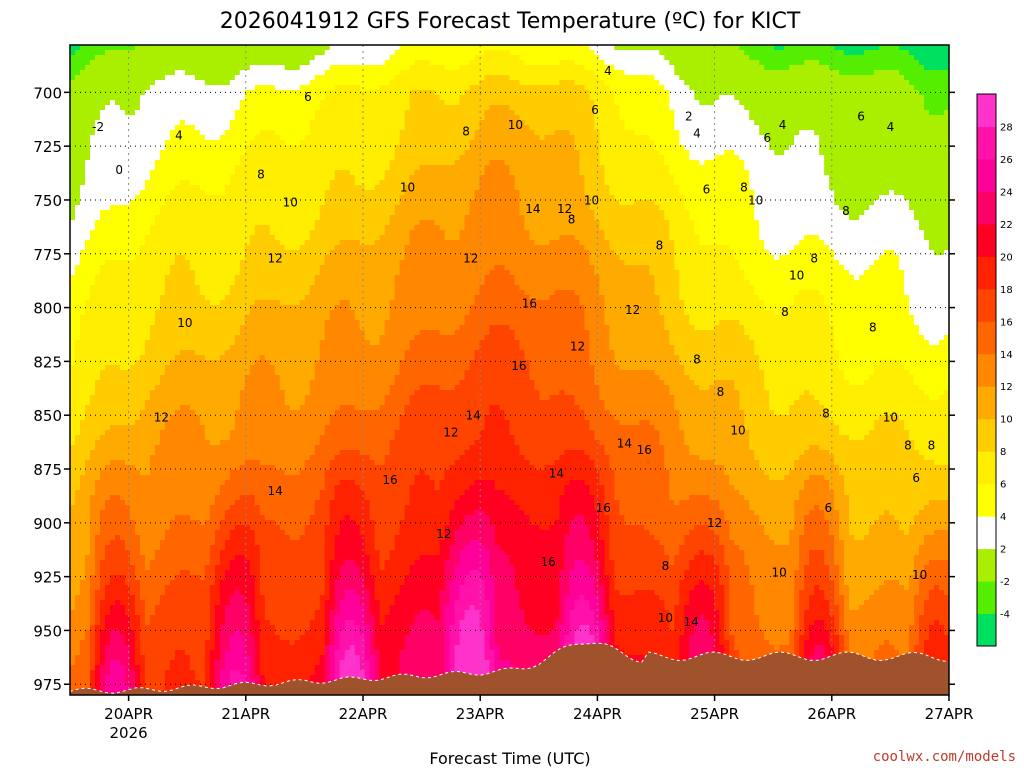 This screenshot has width=1024, height=768. I want to click on y-tick-label: 825, so click(47, 362).